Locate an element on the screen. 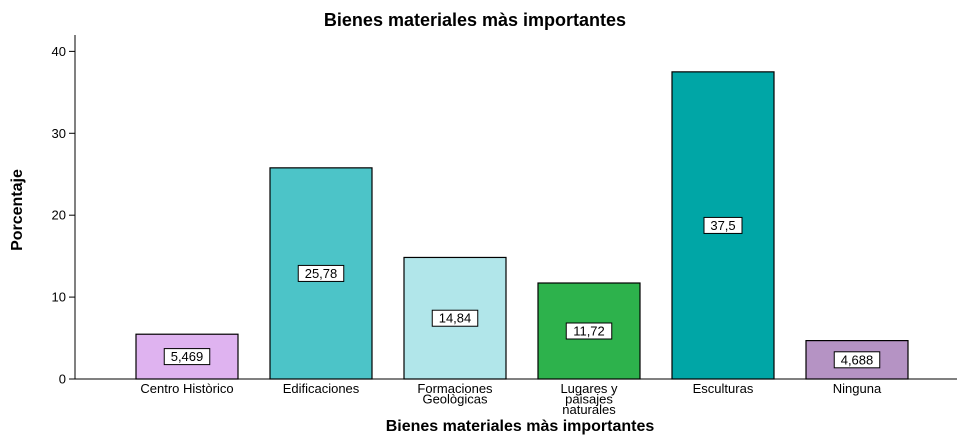 This screenshot has height=437, width=957. data-label-4: 37,5 is located at coordinates (723, 225).